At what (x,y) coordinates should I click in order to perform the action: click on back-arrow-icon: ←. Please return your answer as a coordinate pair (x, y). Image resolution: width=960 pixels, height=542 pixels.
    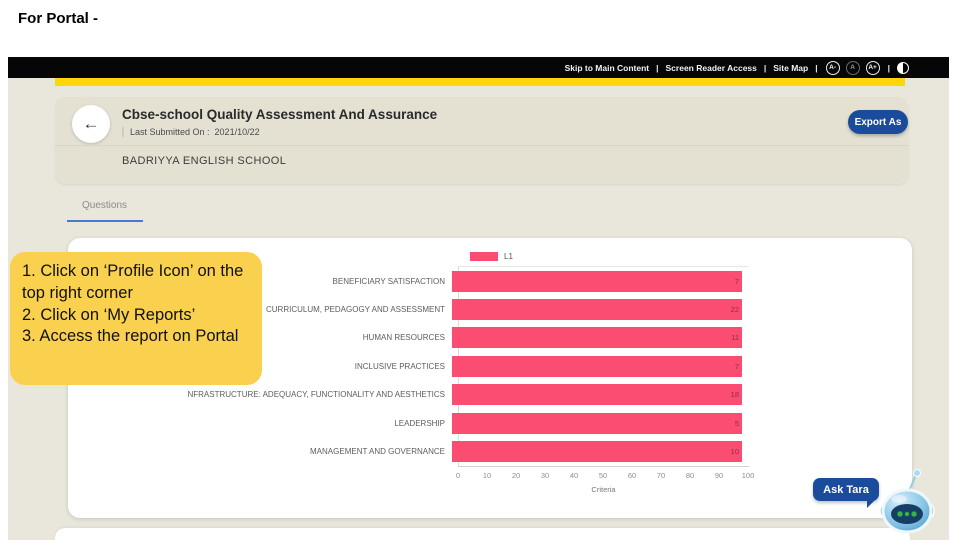
    Looking at the image, I should click on (91, 123).